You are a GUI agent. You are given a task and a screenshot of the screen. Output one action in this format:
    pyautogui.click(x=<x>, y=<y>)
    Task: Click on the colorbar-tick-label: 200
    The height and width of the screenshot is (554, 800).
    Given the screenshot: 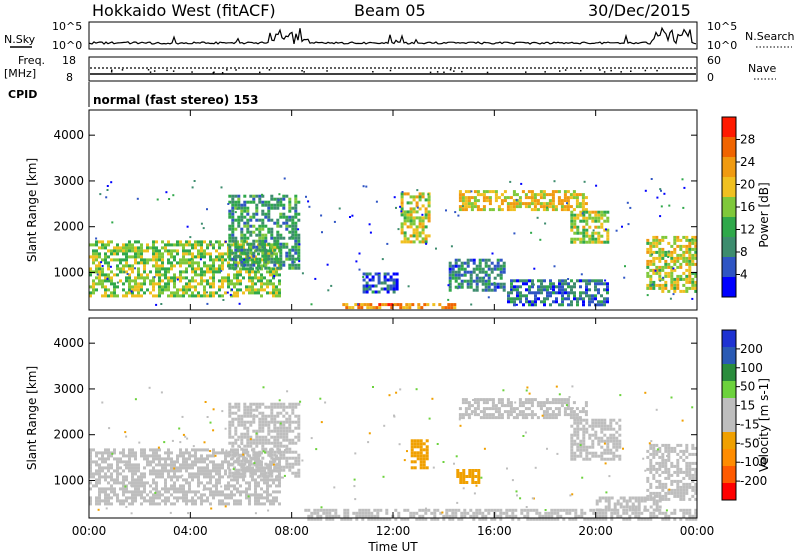 What is the action you would take?
    pyautogui.click(x=751, y=349)
    